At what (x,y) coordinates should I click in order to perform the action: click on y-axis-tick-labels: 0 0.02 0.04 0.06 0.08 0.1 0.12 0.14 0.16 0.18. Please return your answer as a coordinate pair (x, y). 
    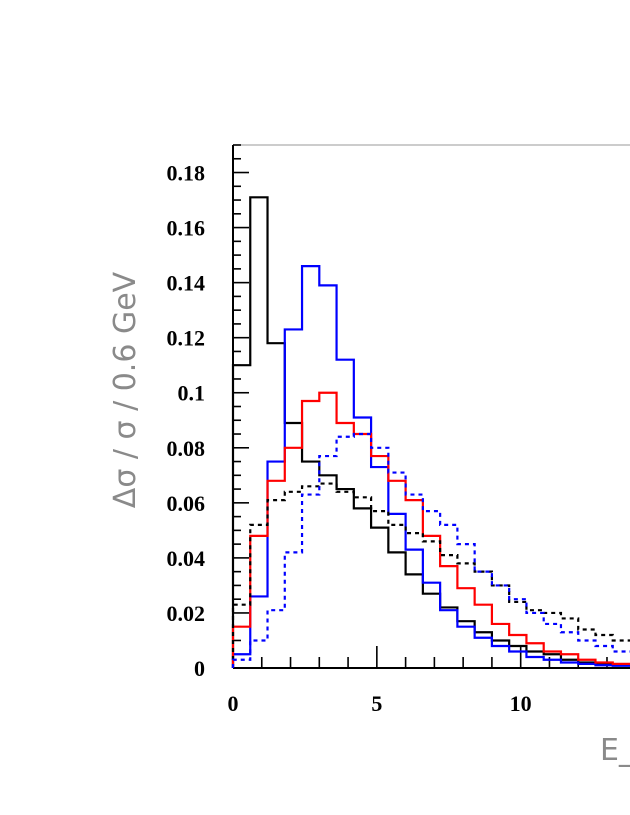
    Looking at the image, I should click on (186, 421).